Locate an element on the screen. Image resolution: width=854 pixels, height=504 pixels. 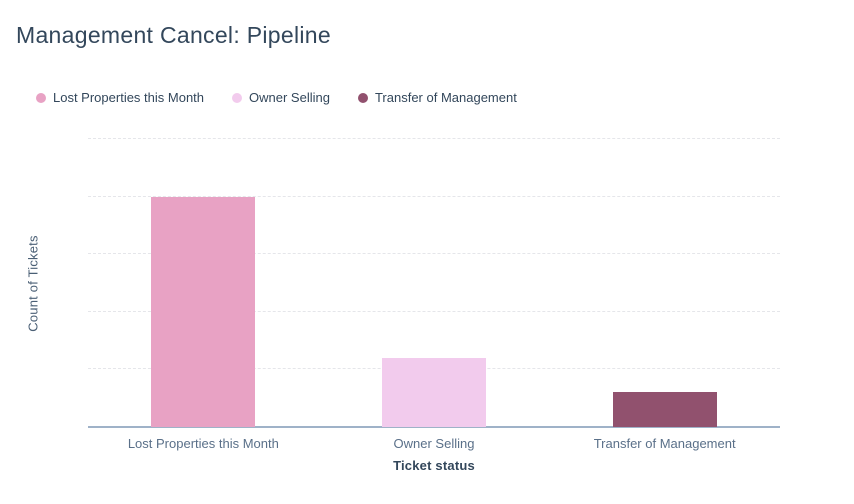
legend-item-lost-properties-this-month: Lost Properties this Month is located at coordinates (120, 97).